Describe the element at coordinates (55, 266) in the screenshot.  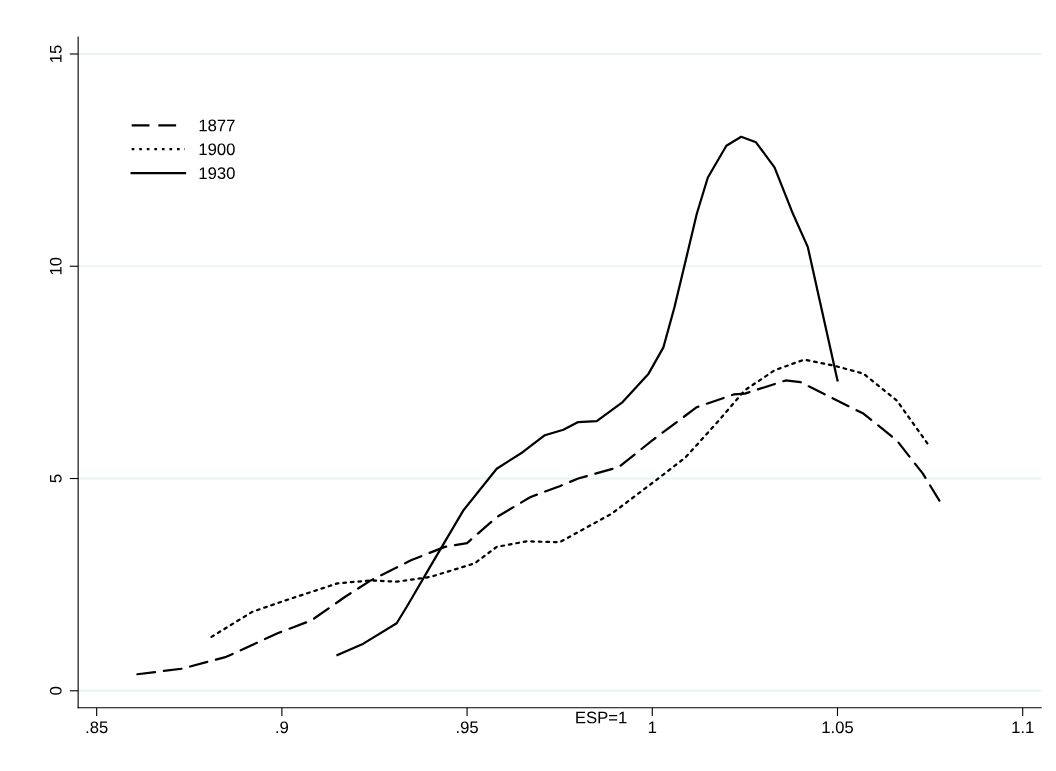
I see `y-tick-label: 10` at that location.